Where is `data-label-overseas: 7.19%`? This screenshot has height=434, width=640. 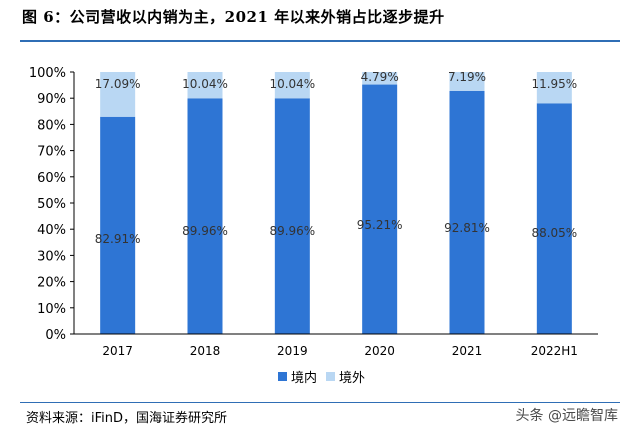
data-label-overseas: 7.19% is located at coordinates (467, 77).